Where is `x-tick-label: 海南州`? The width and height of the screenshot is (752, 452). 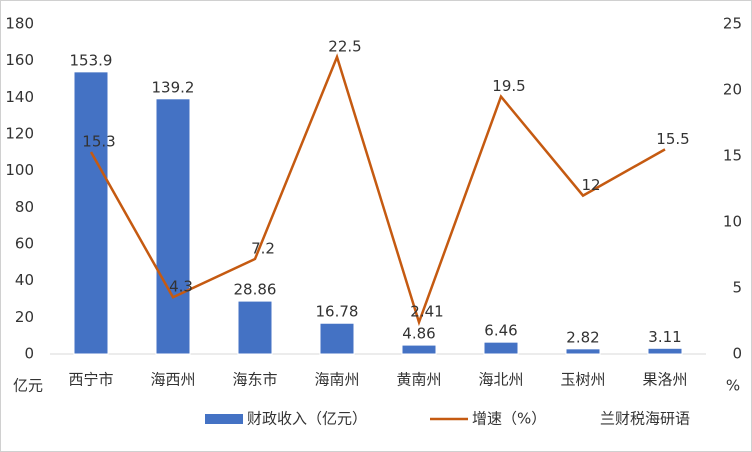
x-tick-label: 海南州 is located at coordinates (336, 380).